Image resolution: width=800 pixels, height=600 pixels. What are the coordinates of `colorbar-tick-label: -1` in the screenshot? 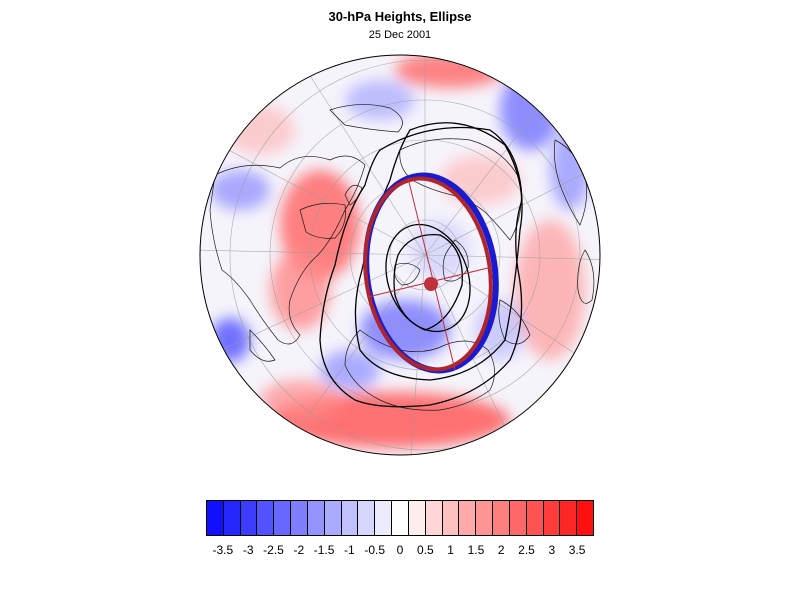 It's located at (349, 550).